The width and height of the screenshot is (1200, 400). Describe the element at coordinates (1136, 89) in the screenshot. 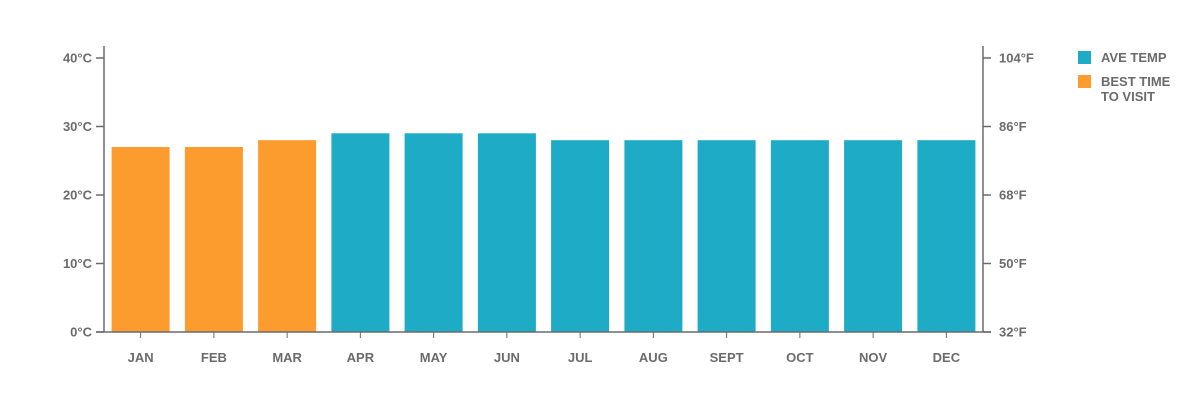

I see `legend-label-best-time: BEST TIME TO VISIT` at that location.